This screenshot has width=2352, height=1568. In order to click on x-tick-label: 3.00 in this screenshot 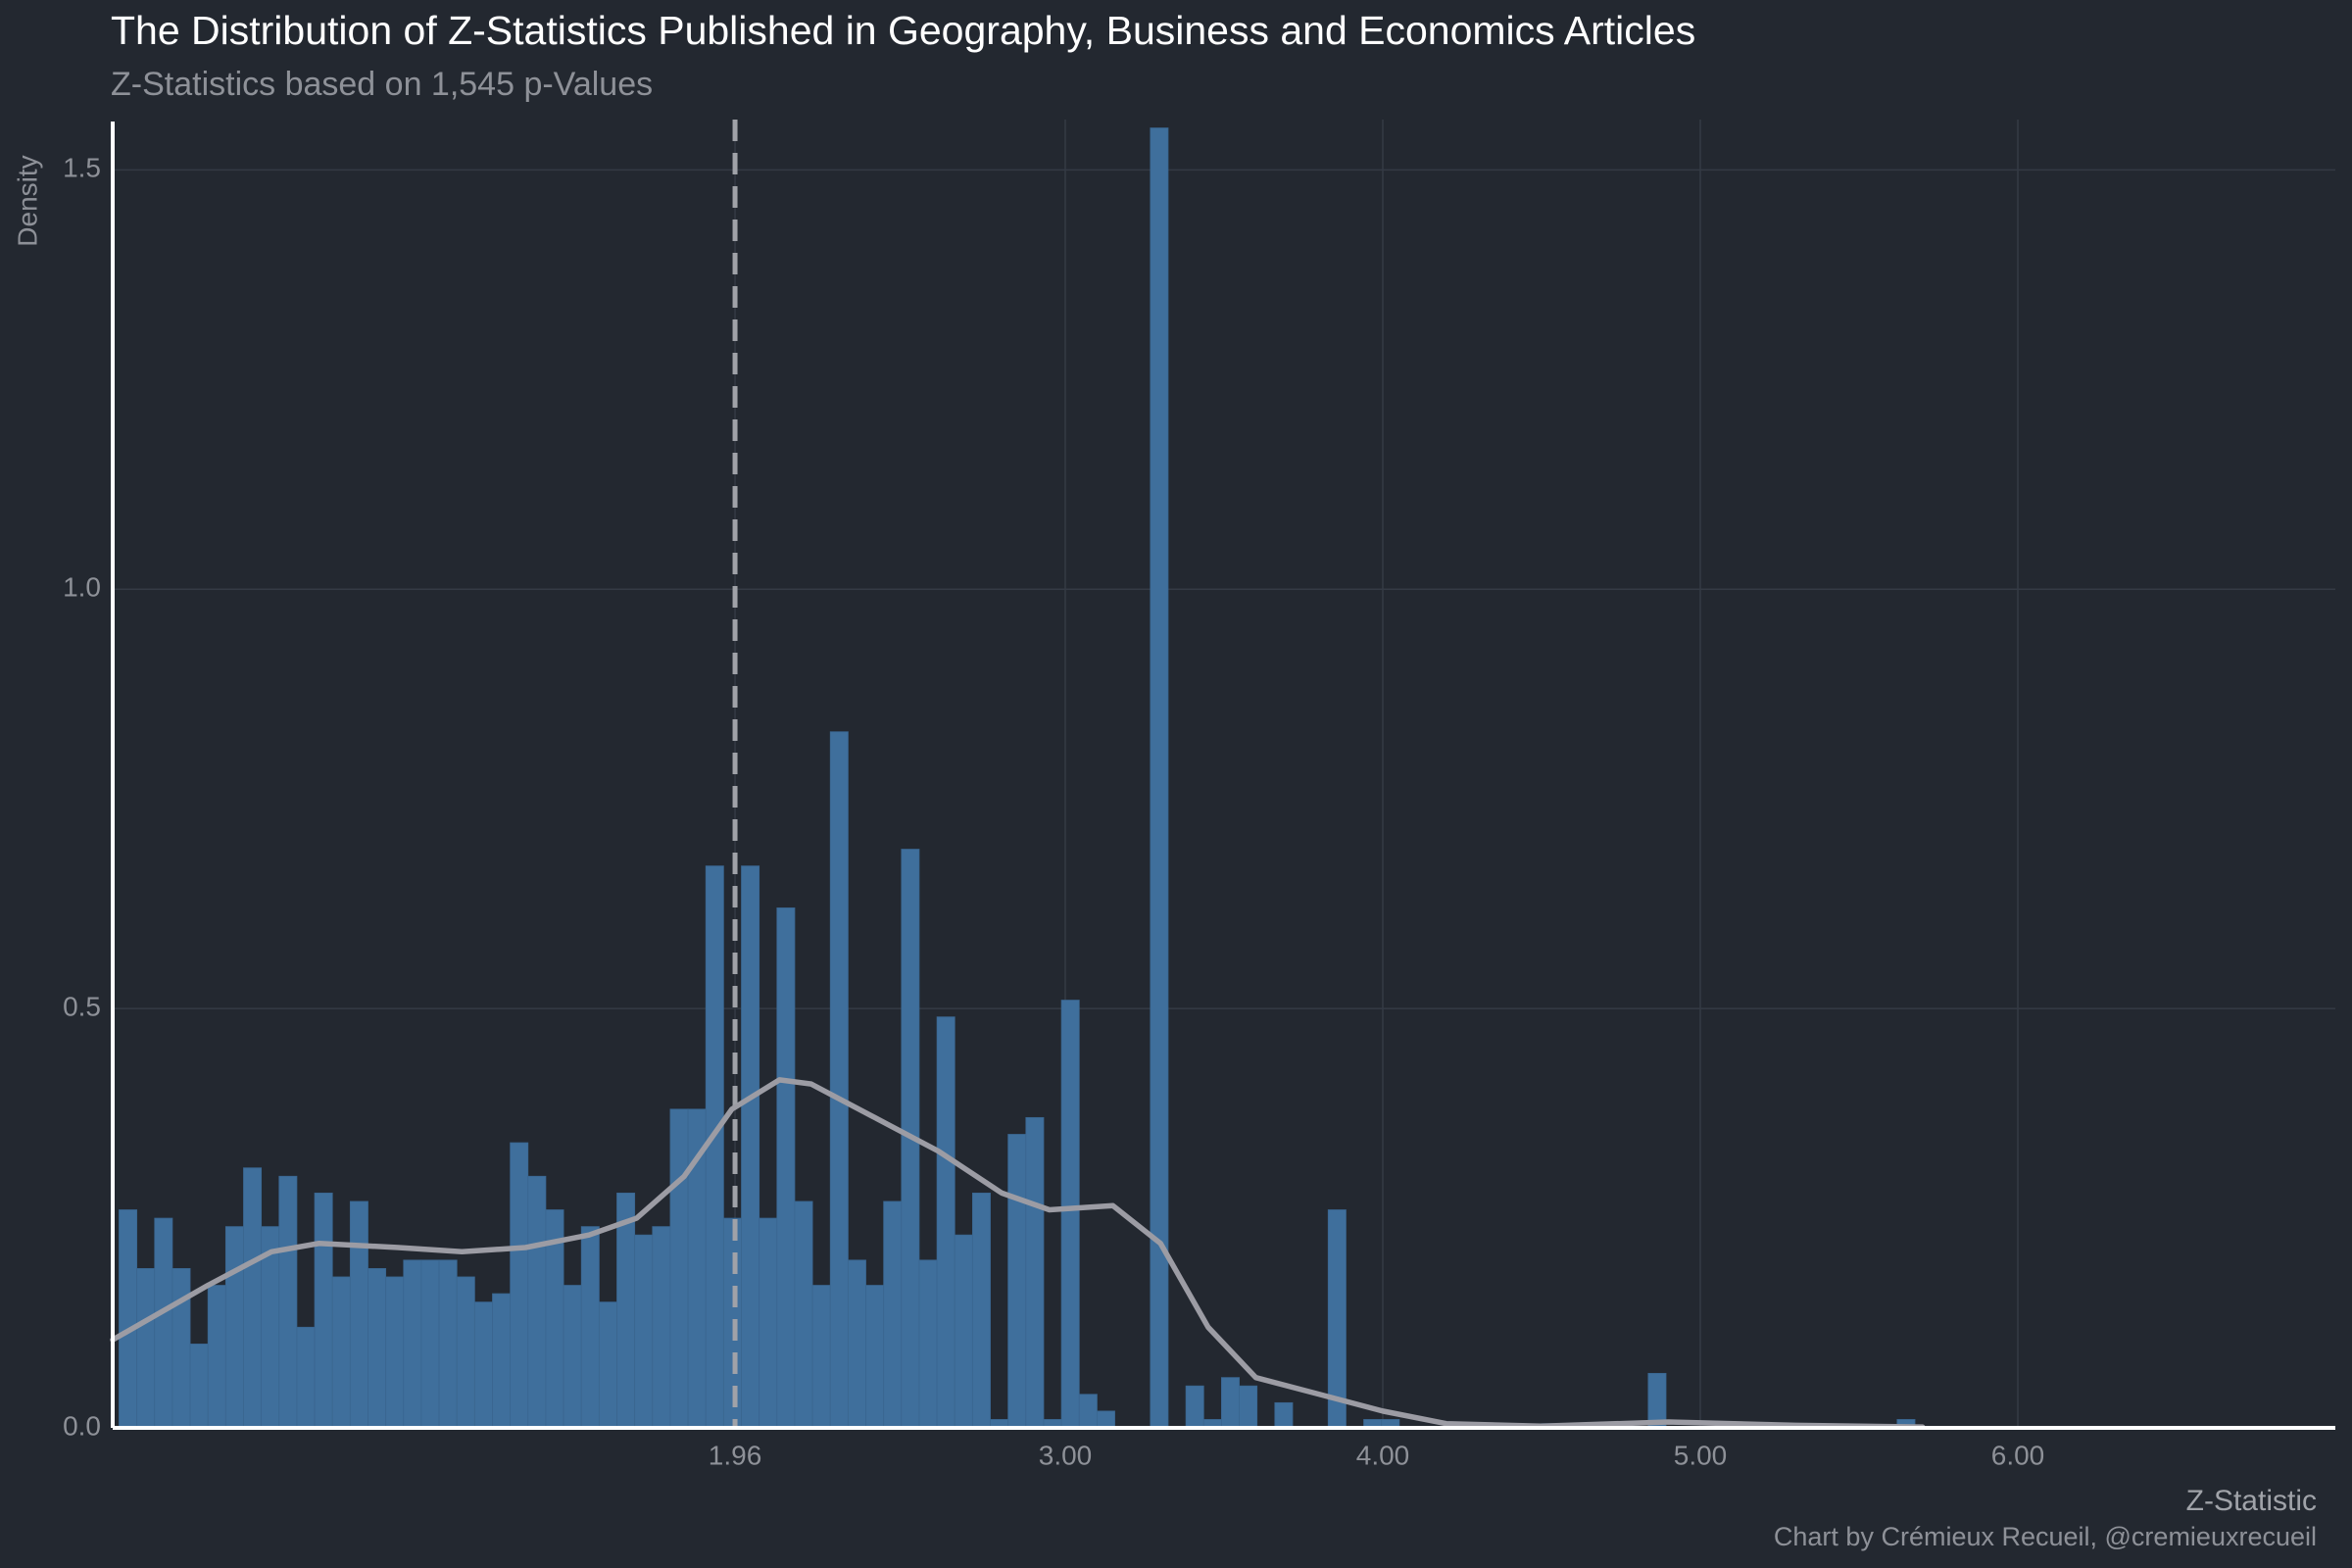, I will do `click(1066, 1455)`.